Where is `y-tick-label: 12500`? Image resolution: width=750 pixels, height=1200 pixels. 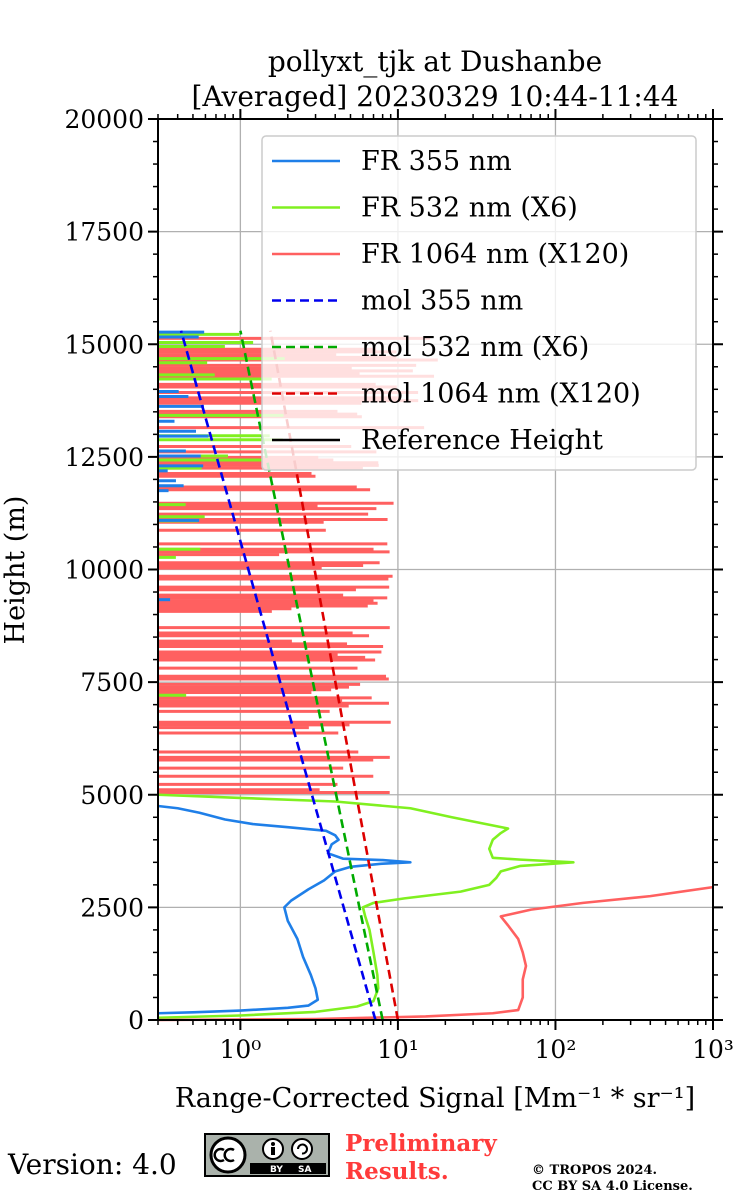
y-tick-label: 12500 is located at coordinates (104, 457).